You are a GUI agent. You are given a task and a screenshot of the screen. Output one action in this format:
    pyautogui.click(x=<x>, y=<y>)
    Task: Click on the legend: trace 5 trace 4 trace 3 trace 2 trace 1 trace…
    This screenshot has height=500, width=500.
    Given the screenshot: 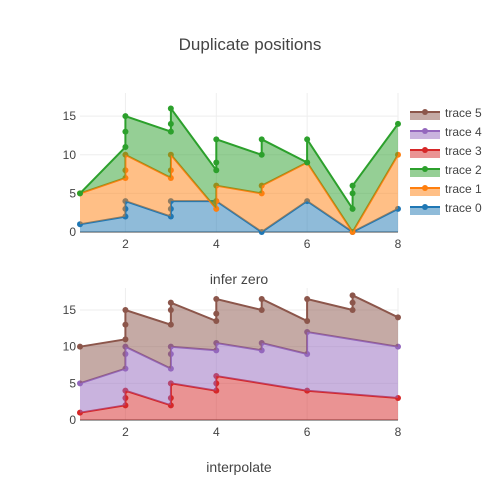 What is the action you would take?
    pyautogui.click(x=446, y=160)
    